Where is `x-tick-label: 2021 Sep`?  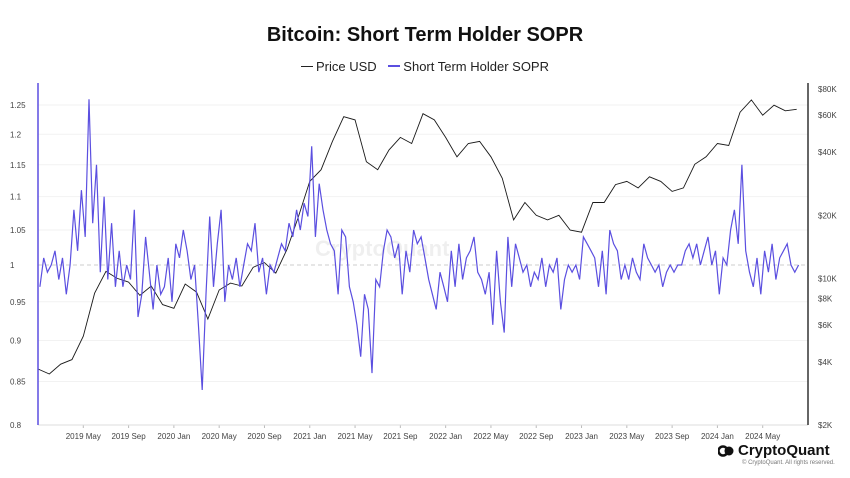 x-tick-label: 2021 Sep is located at coordinates (400, 436).